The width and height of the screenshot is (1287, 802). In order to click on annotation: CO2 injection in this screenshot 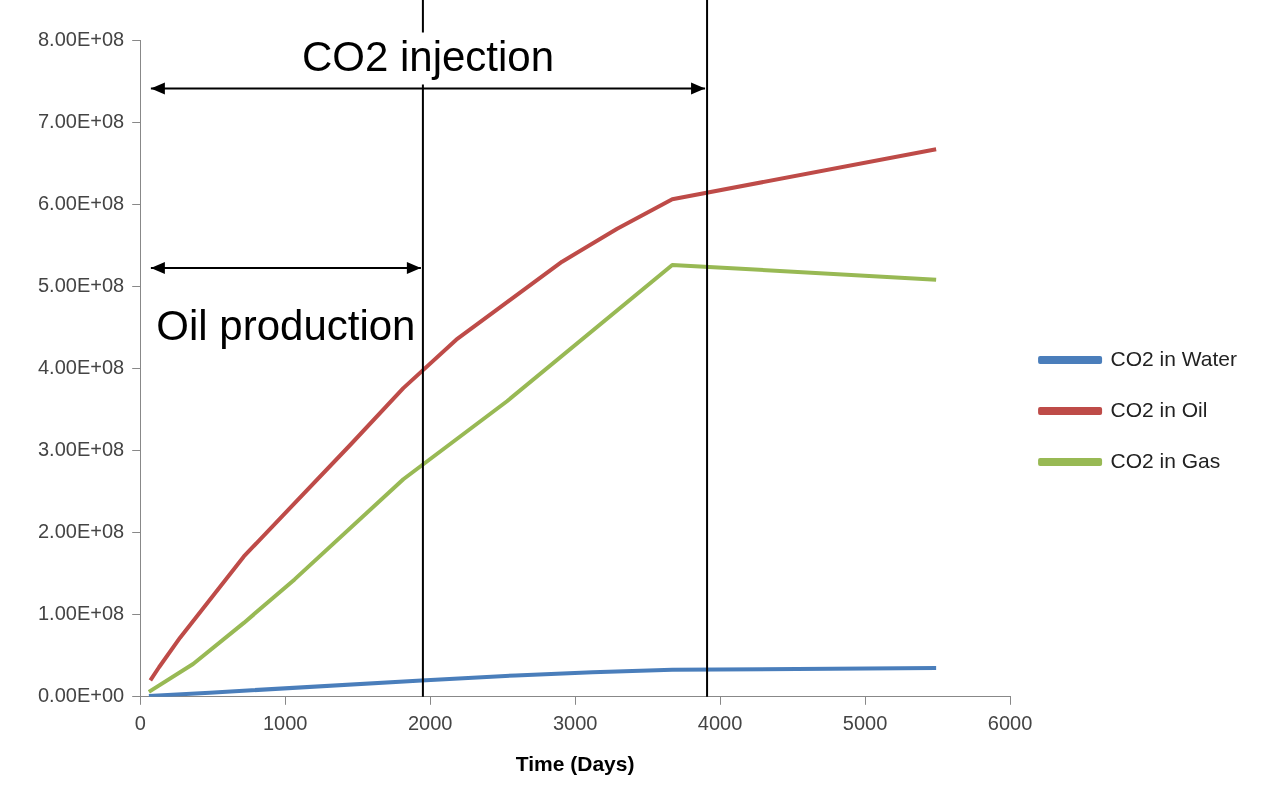, I will do `click(428, 57)`.